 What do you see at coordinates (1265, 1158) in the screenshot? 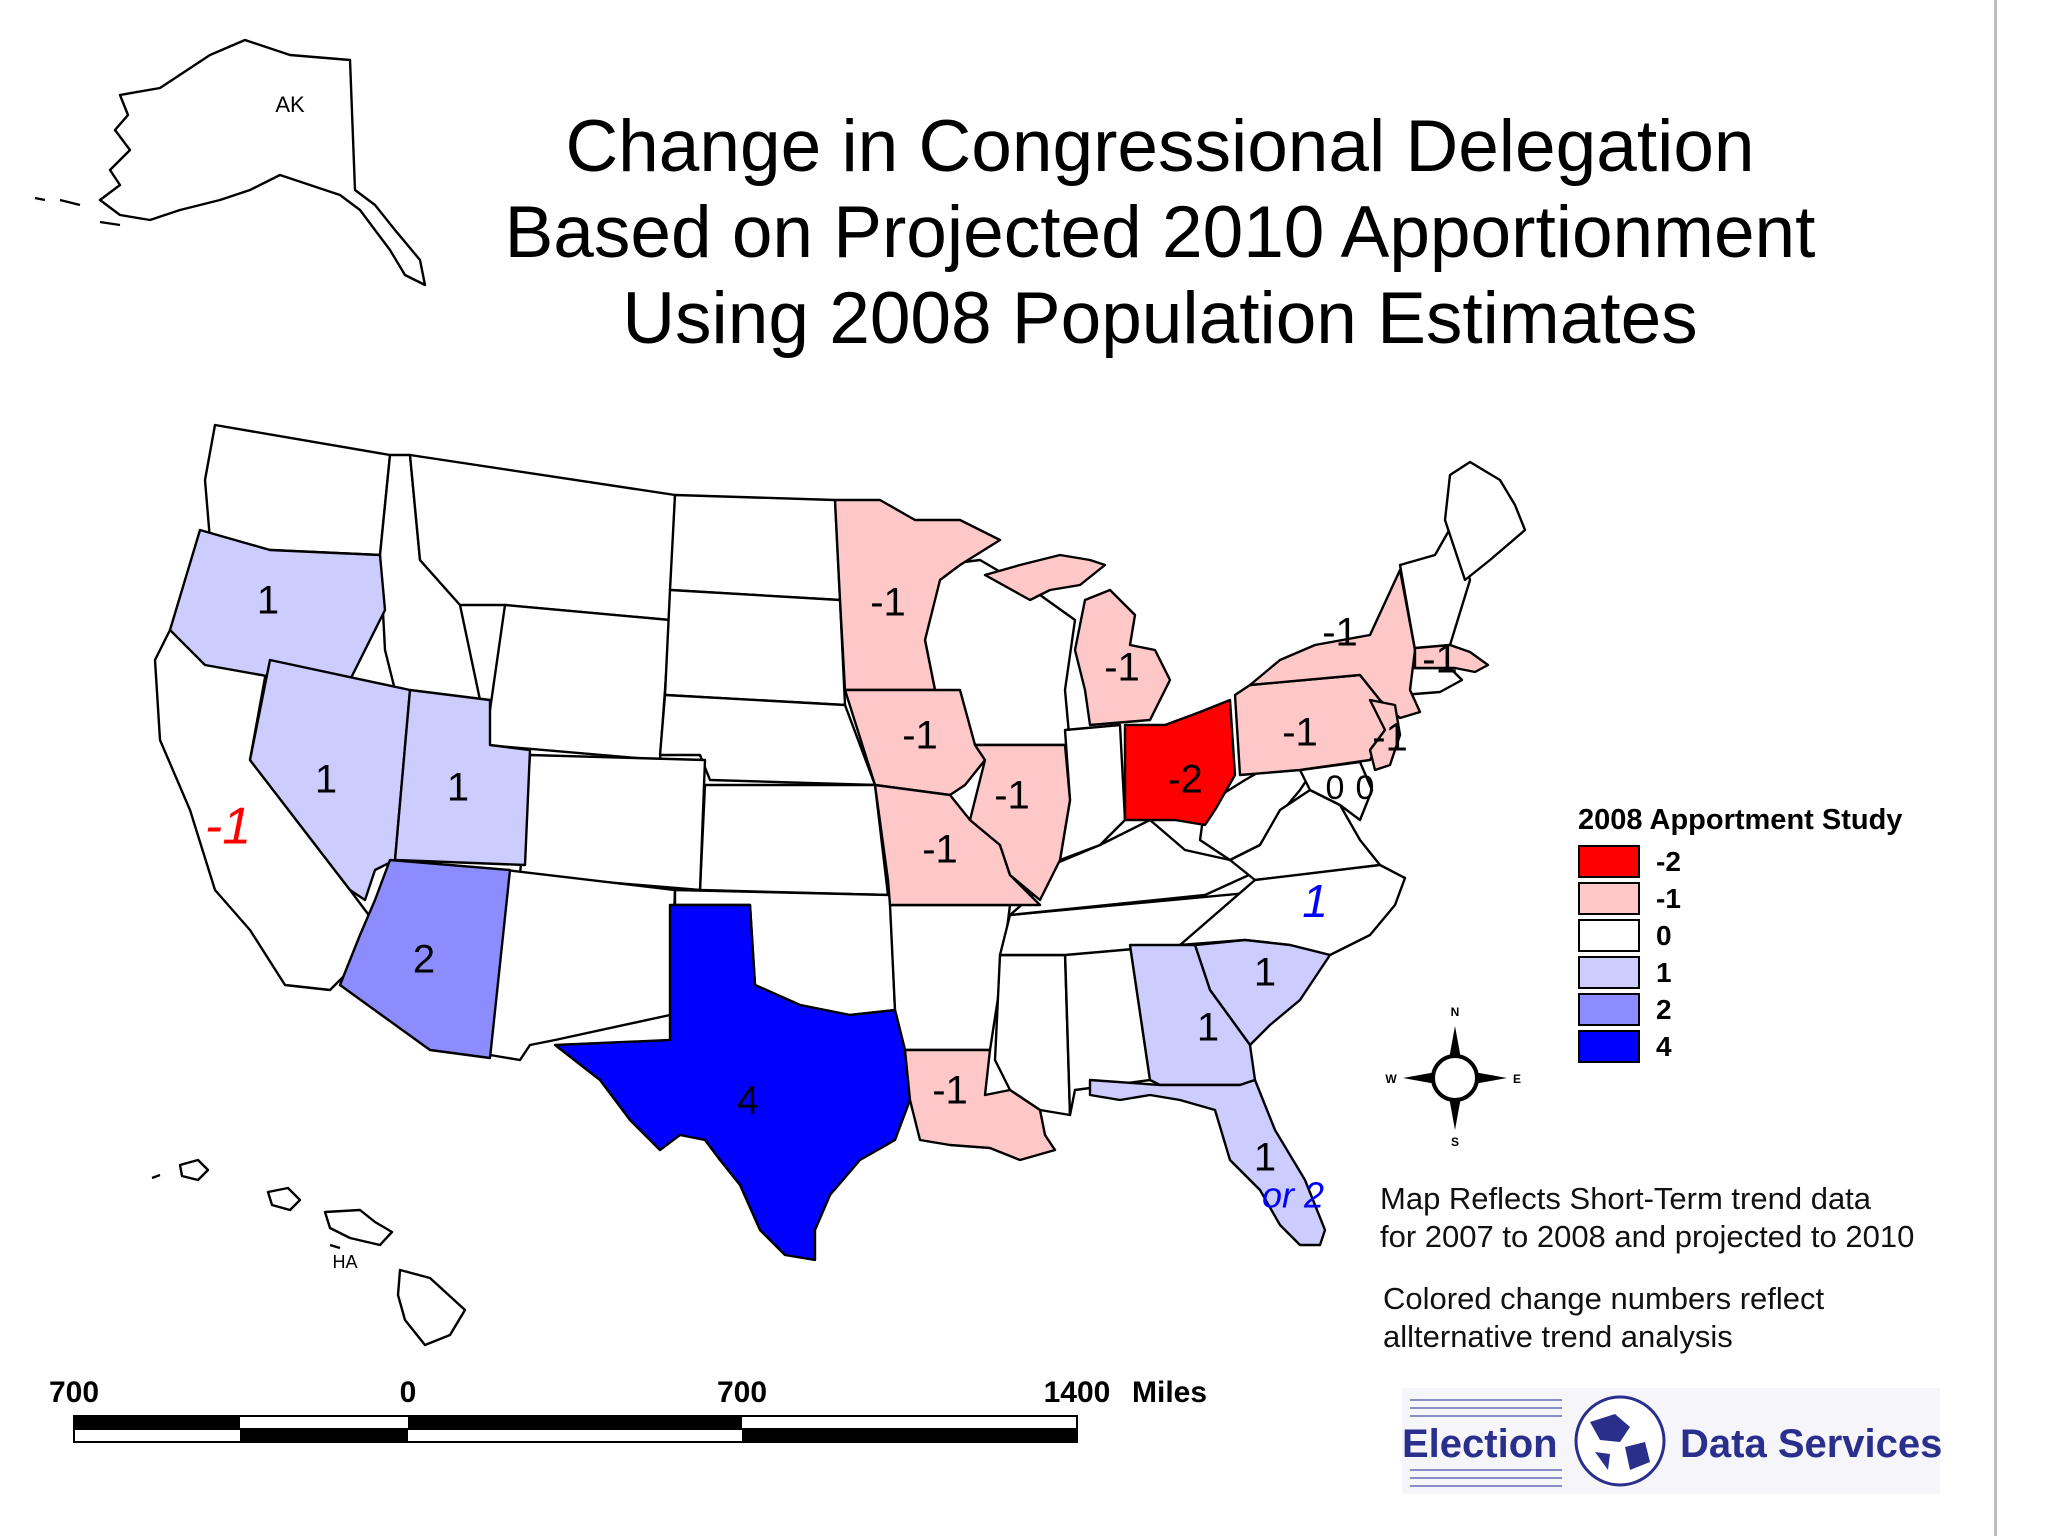
I see `label-florida: 1` at bounding box center [1265, 1158].